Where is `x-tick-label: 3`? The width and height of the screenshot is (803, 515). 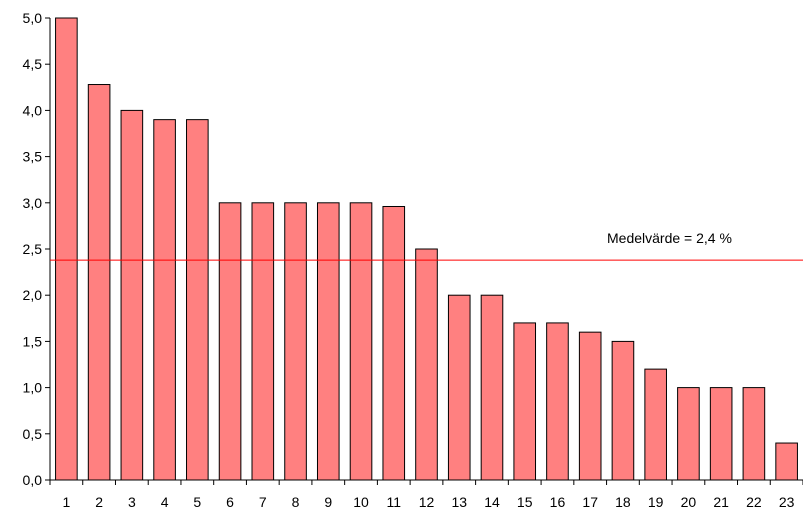 x-tick-label: 3 is located at coordinates (132, 502).